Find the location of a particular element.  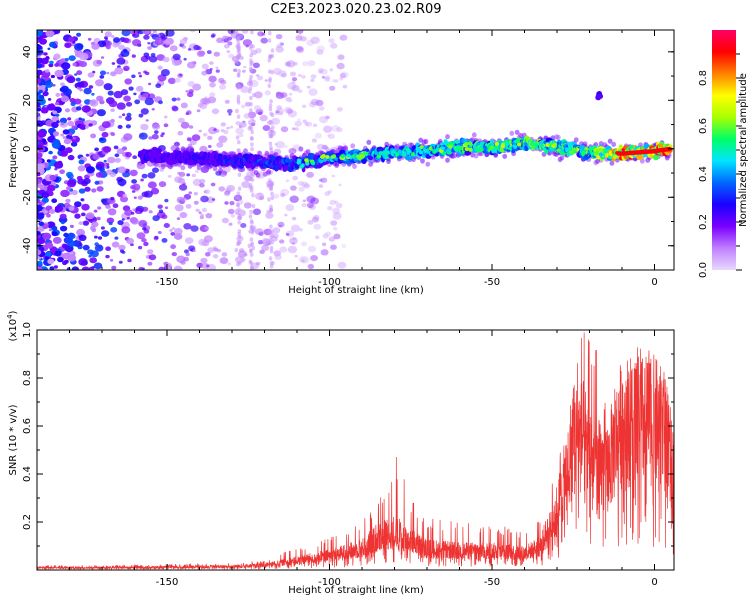

x-tick-label: -100 is located at coordinates (329, 282).